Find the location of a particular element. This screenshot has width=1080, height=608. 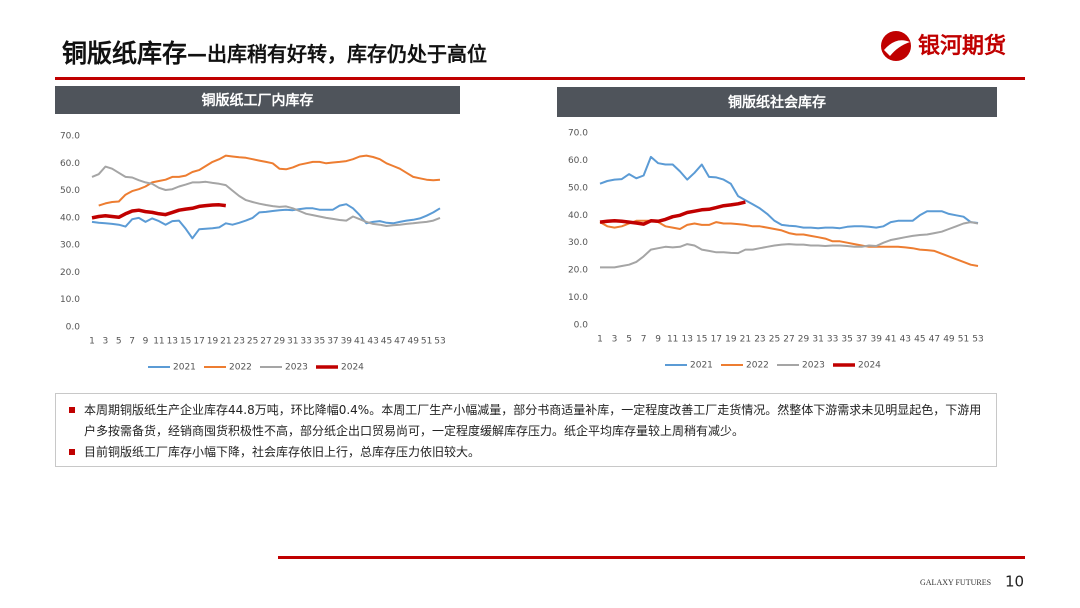

logo-text: 银河期货 is located at coordinates (962, 46).